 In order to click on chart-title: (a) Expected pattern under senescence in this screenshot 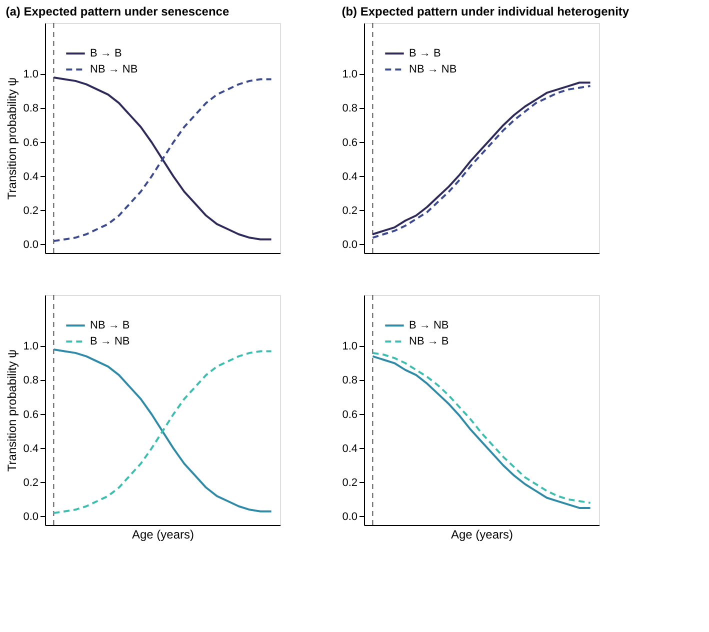, I will do `click(118, 11)`.